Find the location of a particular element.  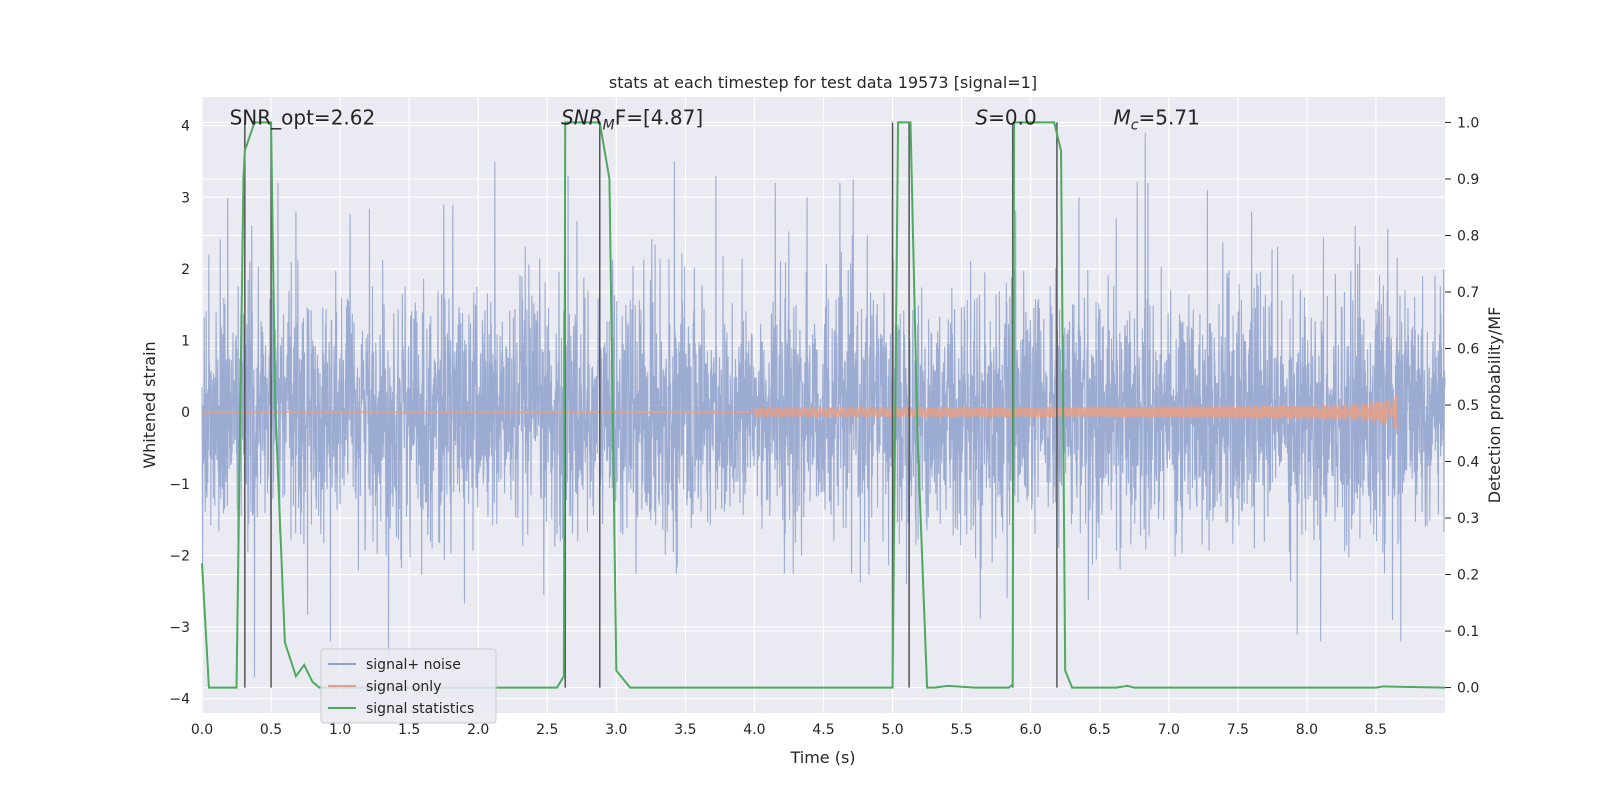

annotation: S=0.0 is located at coordinates (1005, 118).